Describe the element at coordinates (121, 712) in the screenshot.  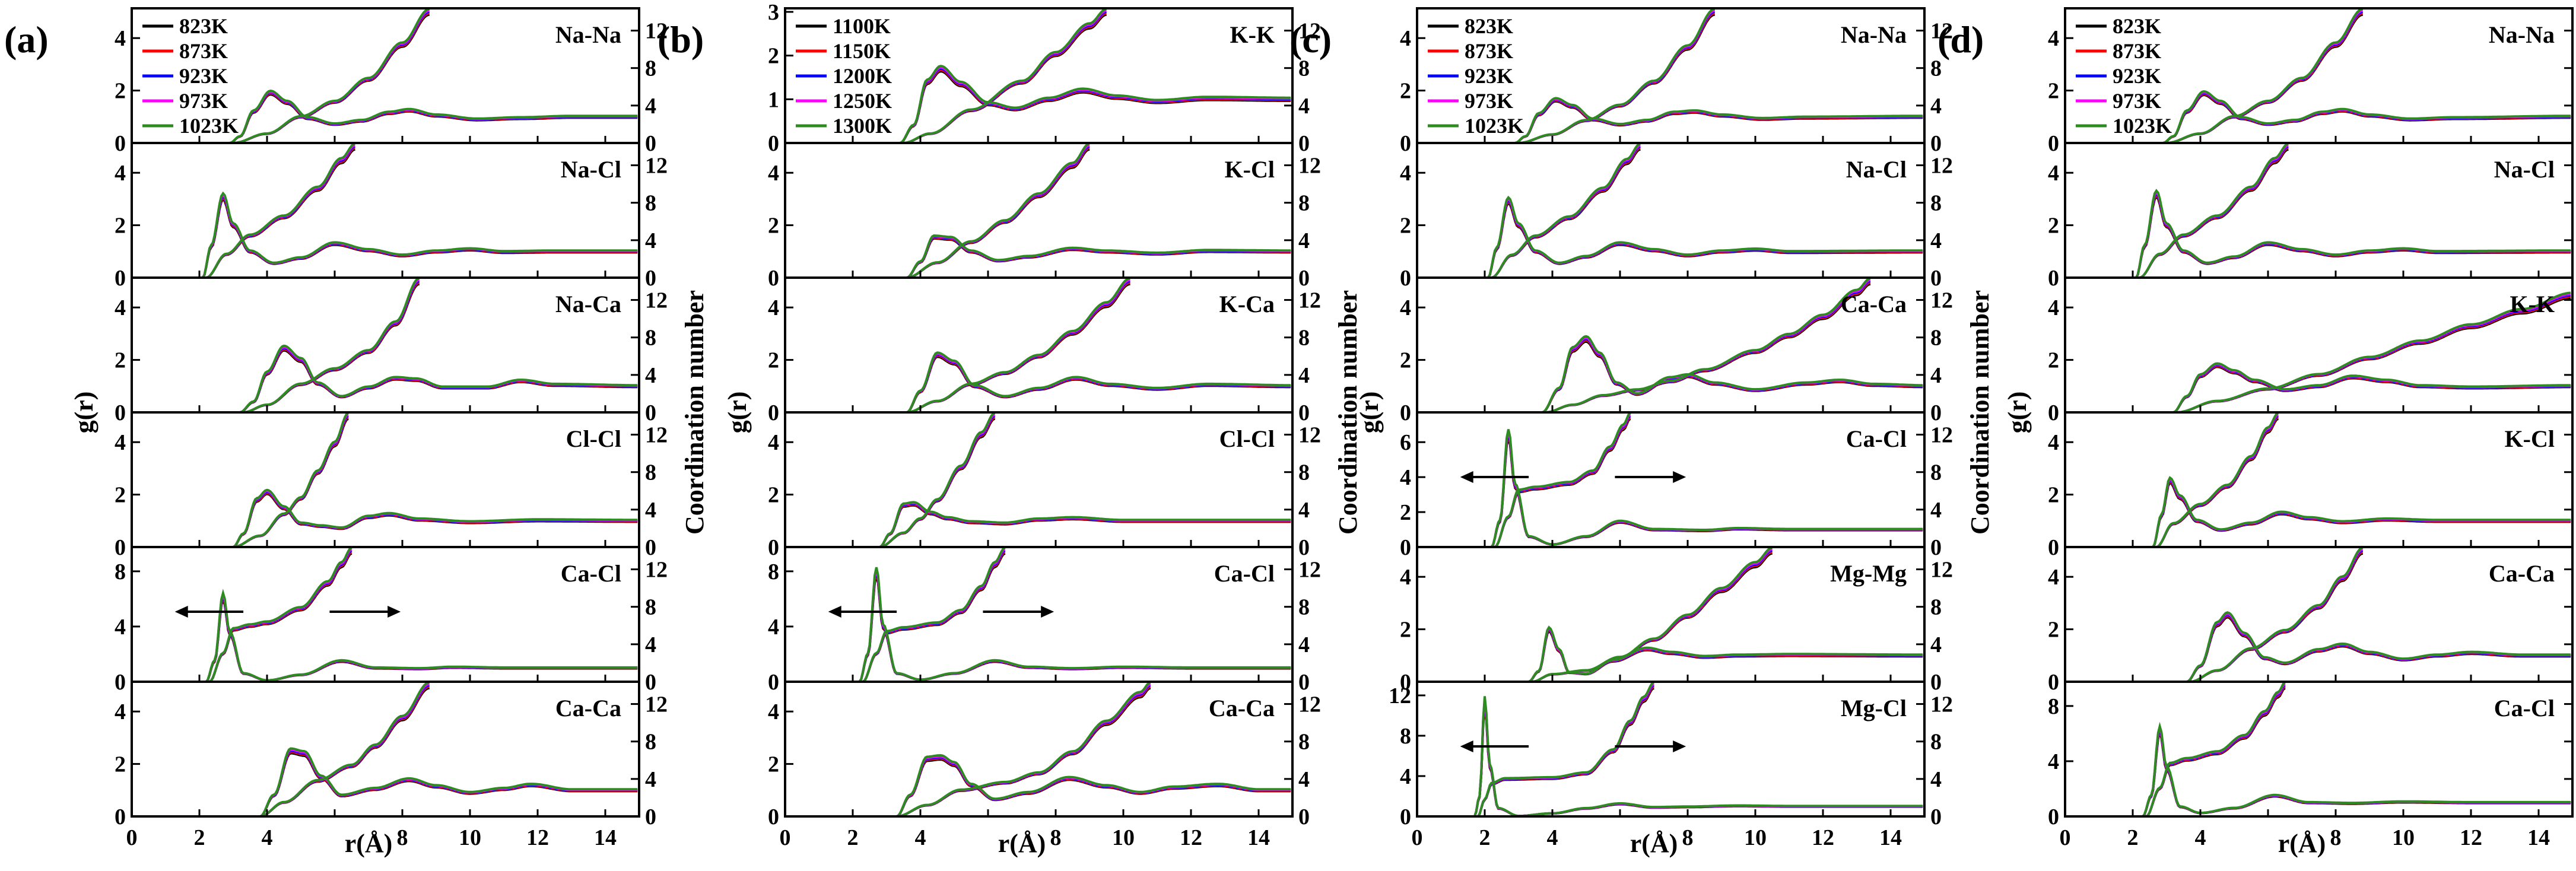
I see `y-tick-label: 4` at that location.